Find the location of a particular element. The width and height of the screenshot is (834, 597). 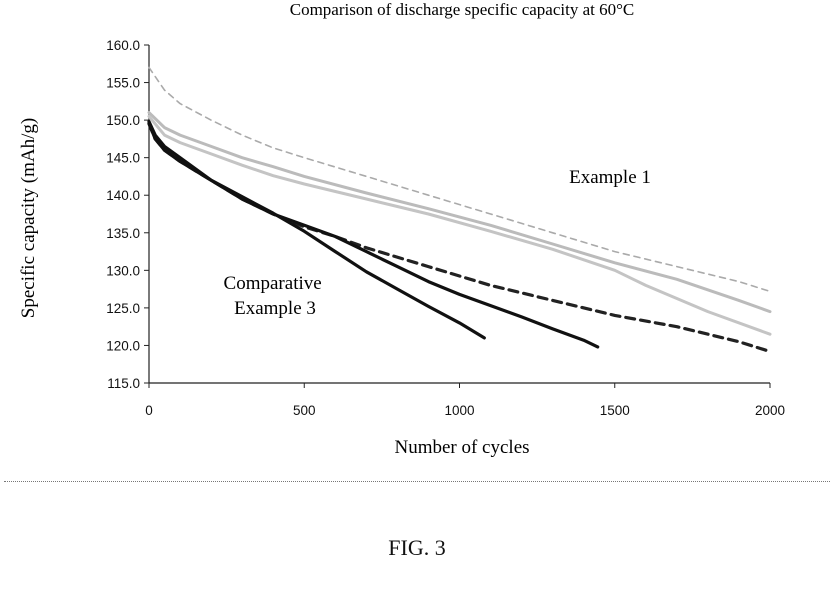

y-tick-label: 120.0 is located at coordinates (123, 345).